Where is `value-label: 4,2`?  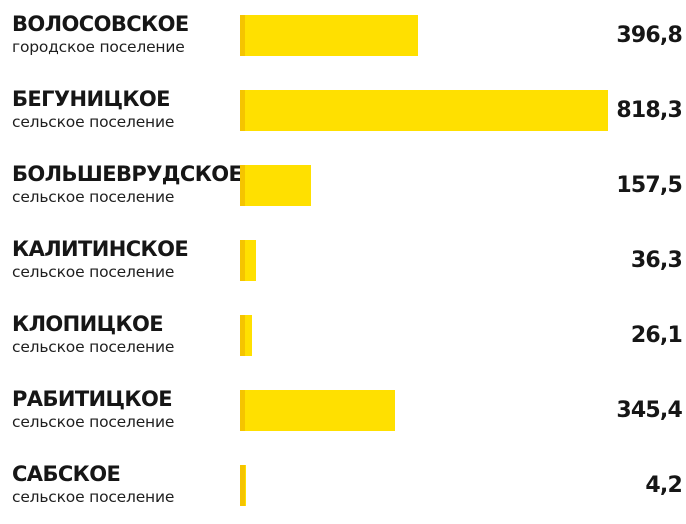 value-label: 4,2 is located at coordinates (663, 485).